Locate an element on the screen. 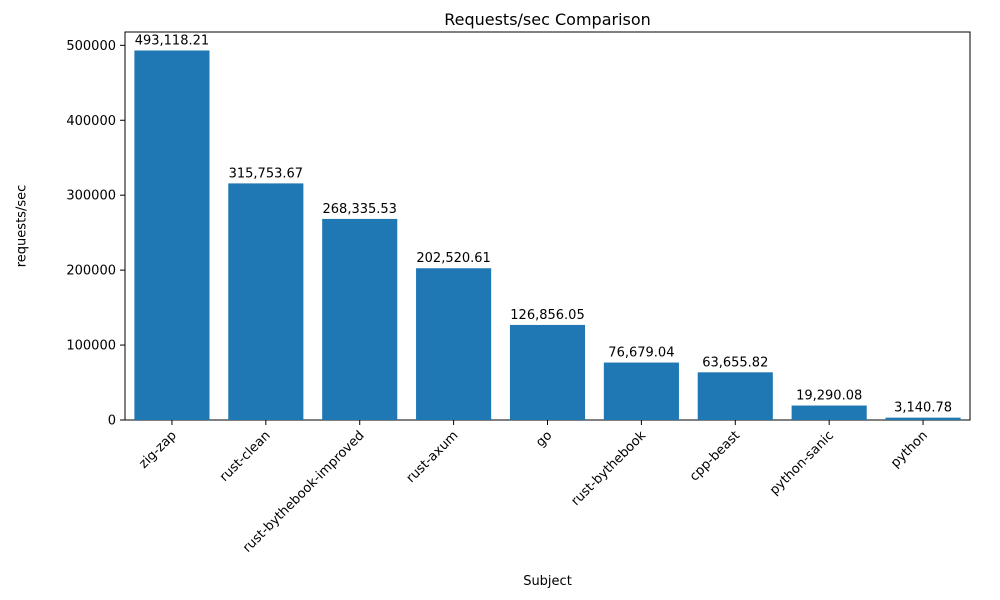 This screenshot has width=1000, height=600. x-tick-label: rust-axum is located at coordinates (433, 457).